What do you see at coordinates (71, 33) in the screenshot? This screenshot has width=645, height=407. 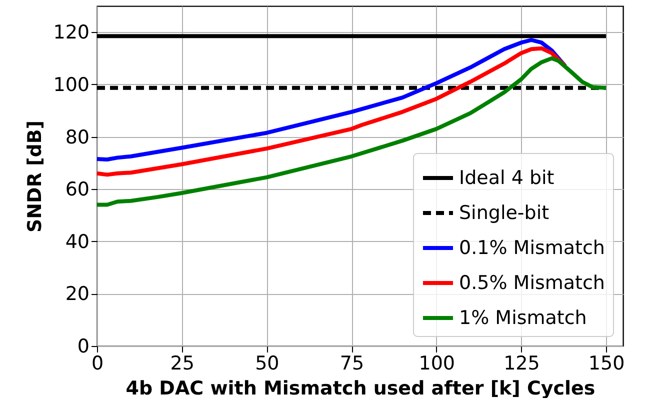 I see `y-tick-label: 120` at bounding box center [71, 33].